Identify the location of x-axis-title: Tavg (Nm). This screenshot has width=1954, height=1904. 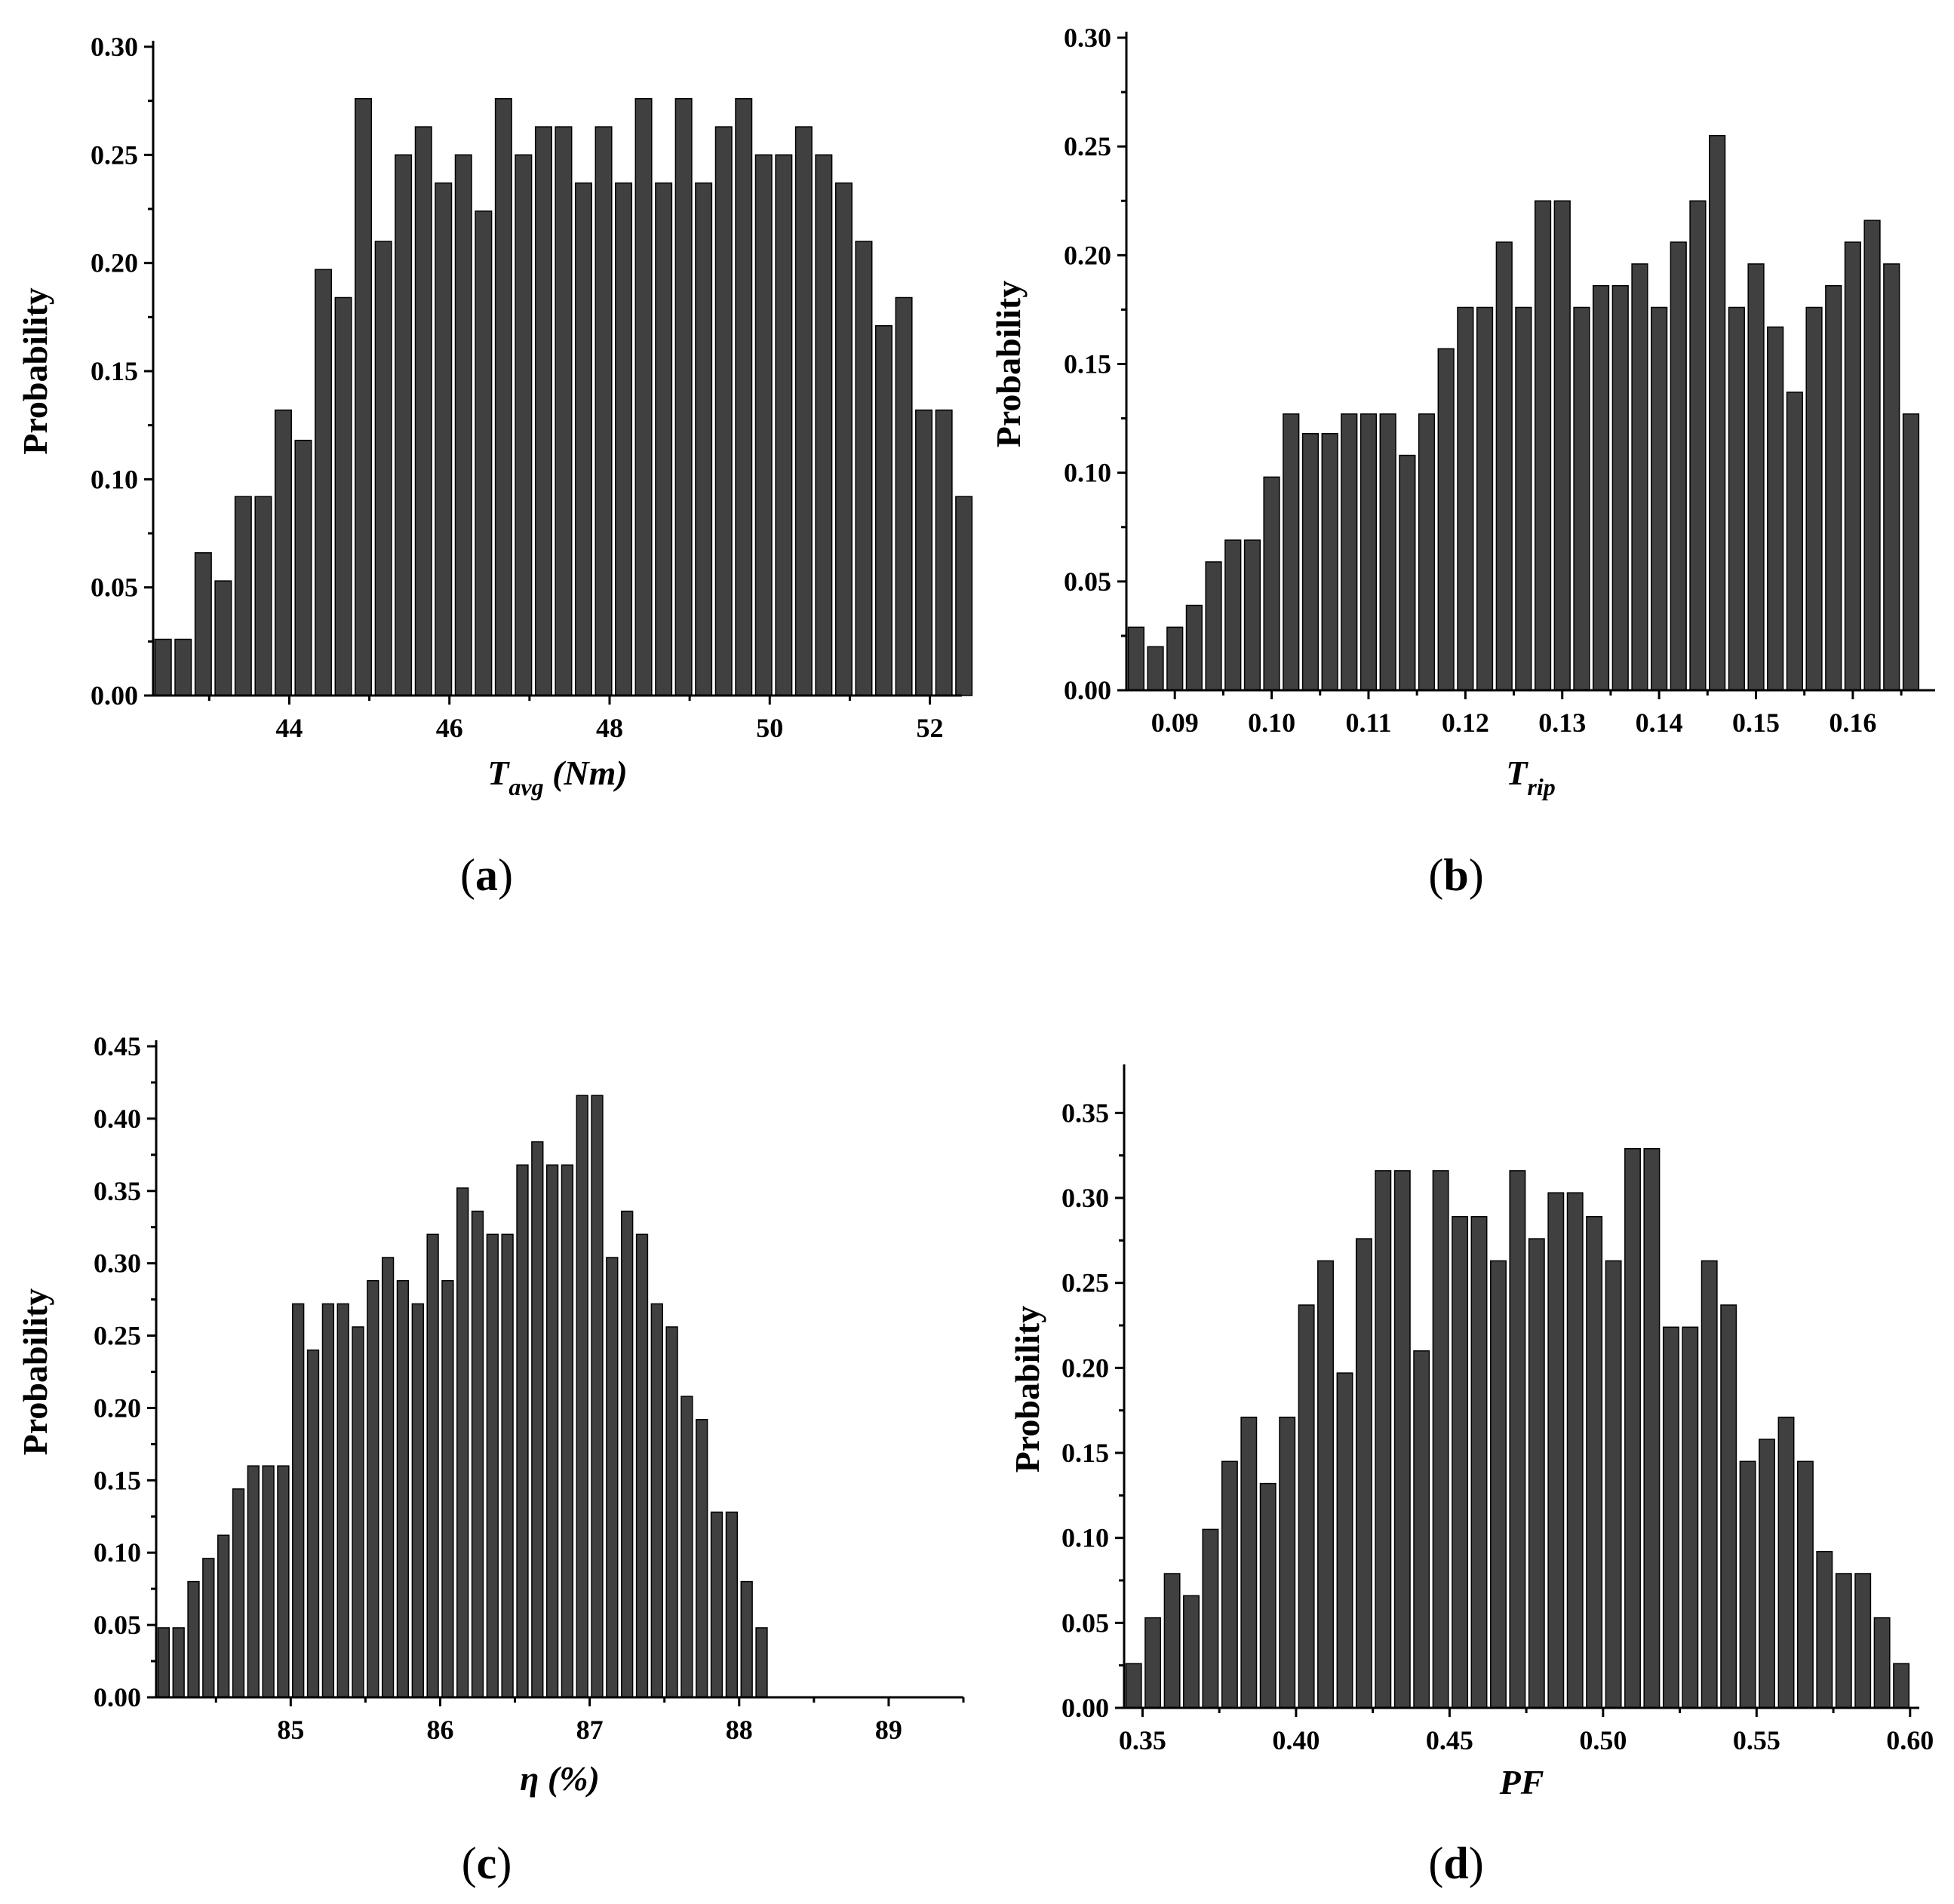
(557, 777).